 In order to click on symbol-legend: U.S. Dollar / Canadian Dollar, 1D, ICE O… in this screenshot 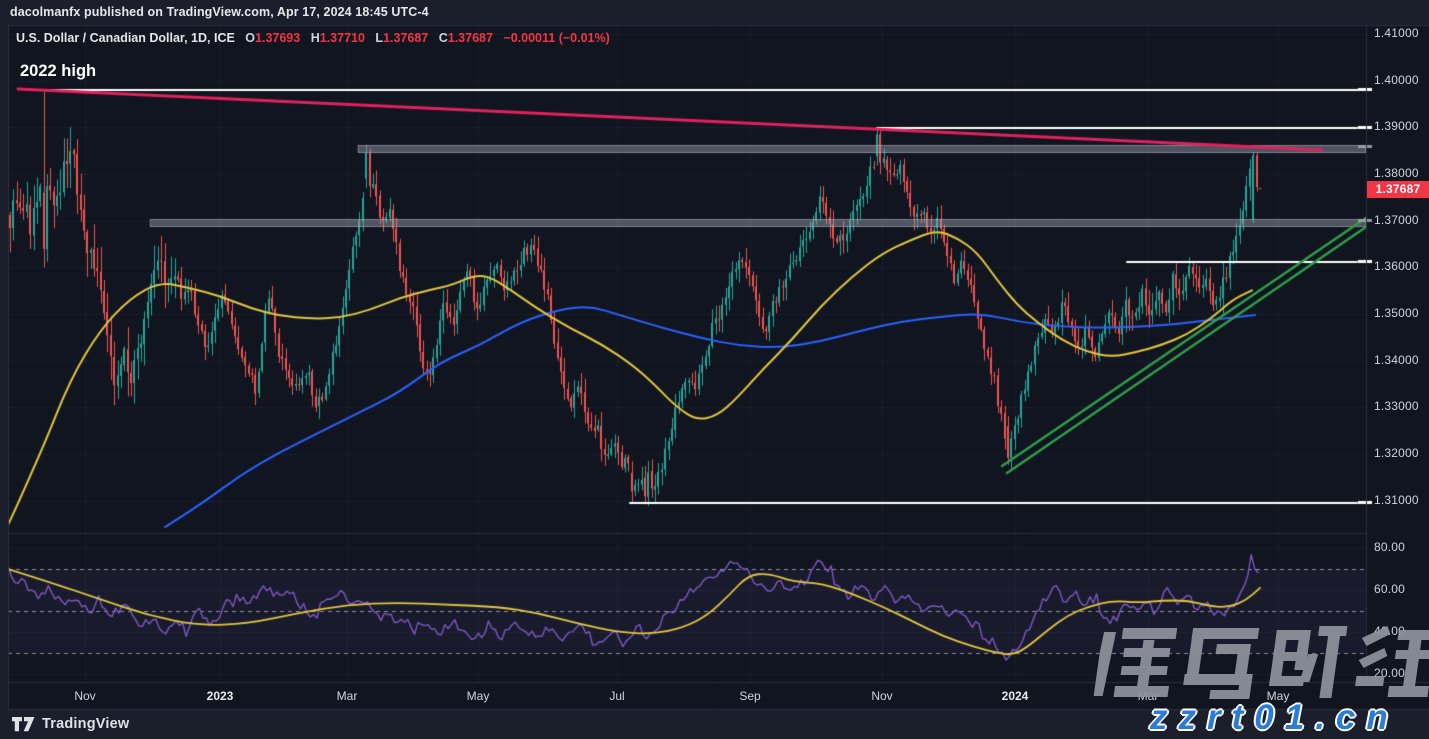, I will do `click(313, 38)`.